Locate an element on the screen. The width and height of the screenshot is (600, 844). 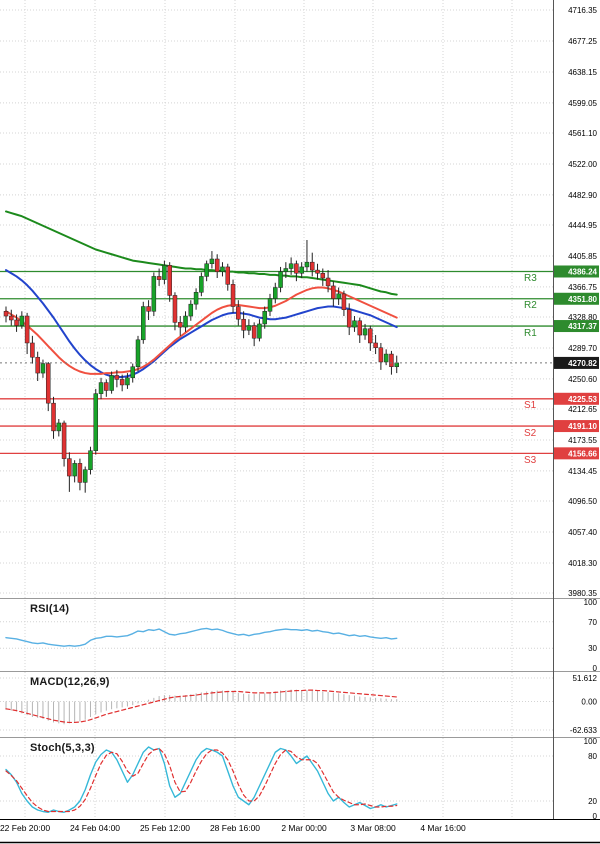
resistance-label-r2: R2 is located at coordinates (530, 305).